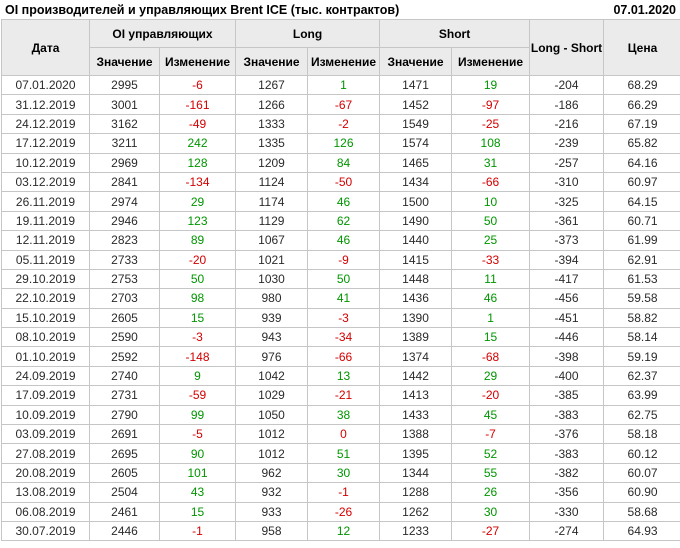 Image resolution: width=680 pixels, height=548 pixels. What do you see at coordinates (416, 85) in the screenshot?
I see `short-value-cell: 1471` at bounding box center [416, 85].